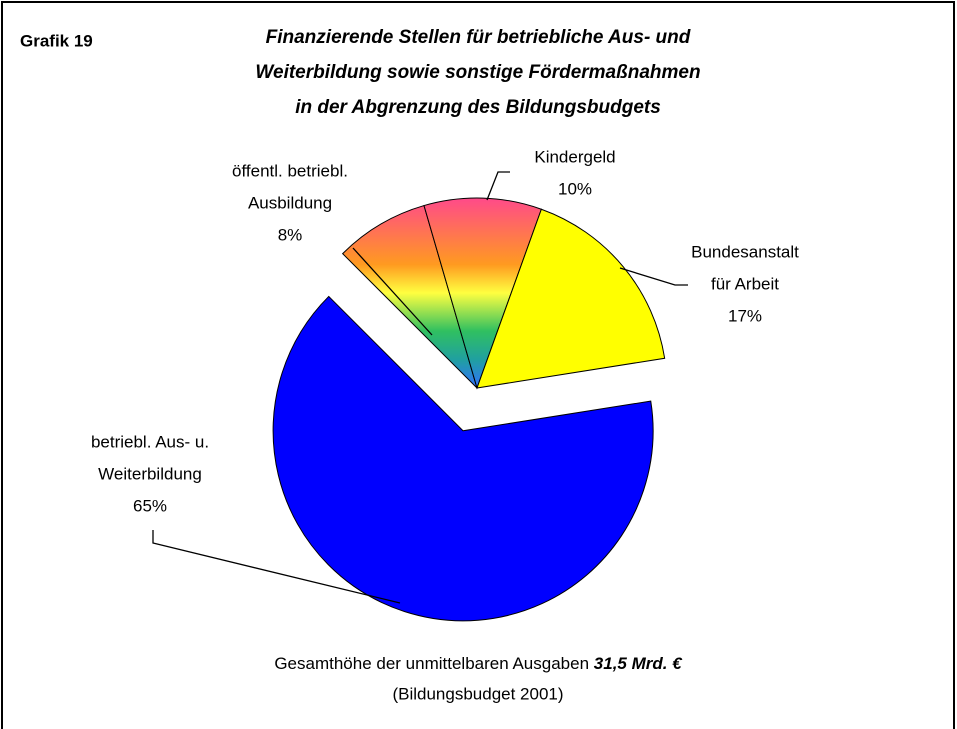  I want to click on slice-label: Bundesanstalt, so click(745, 251).